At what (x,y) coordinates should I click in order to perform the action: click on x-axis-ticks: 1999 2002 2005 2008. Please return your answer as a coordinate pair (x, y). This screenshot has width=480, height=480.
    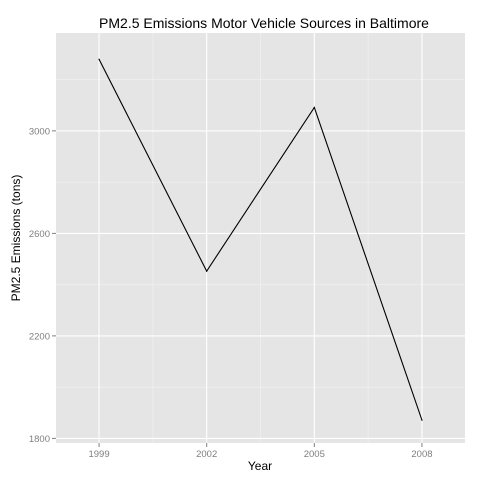
    Looking at the image, I should click on (260, 451).